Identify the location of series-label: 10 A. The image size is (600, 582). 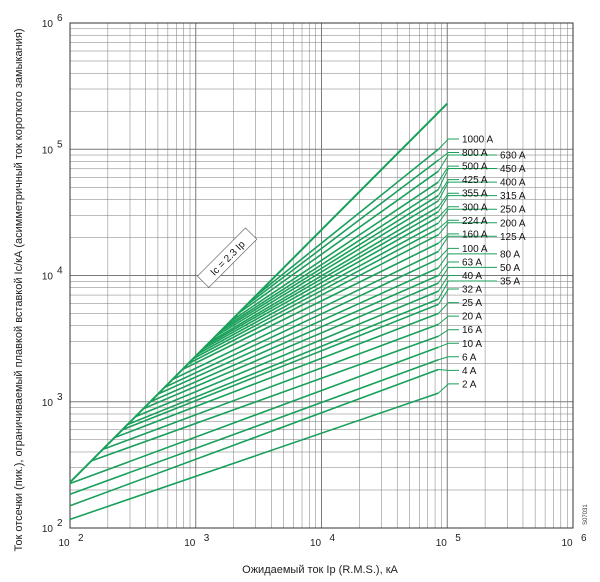
(472, 344).